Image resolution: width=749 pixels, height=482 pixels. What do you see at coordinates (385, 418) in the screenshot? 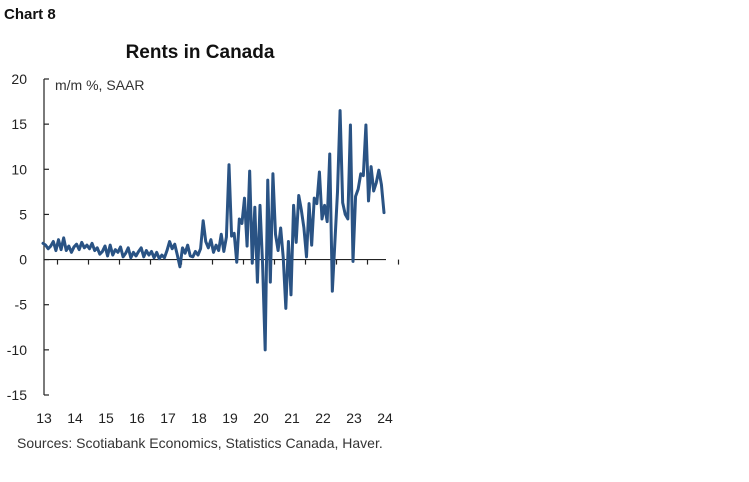
I see `x-tick-label: 24` at bounding box center [385, 418].